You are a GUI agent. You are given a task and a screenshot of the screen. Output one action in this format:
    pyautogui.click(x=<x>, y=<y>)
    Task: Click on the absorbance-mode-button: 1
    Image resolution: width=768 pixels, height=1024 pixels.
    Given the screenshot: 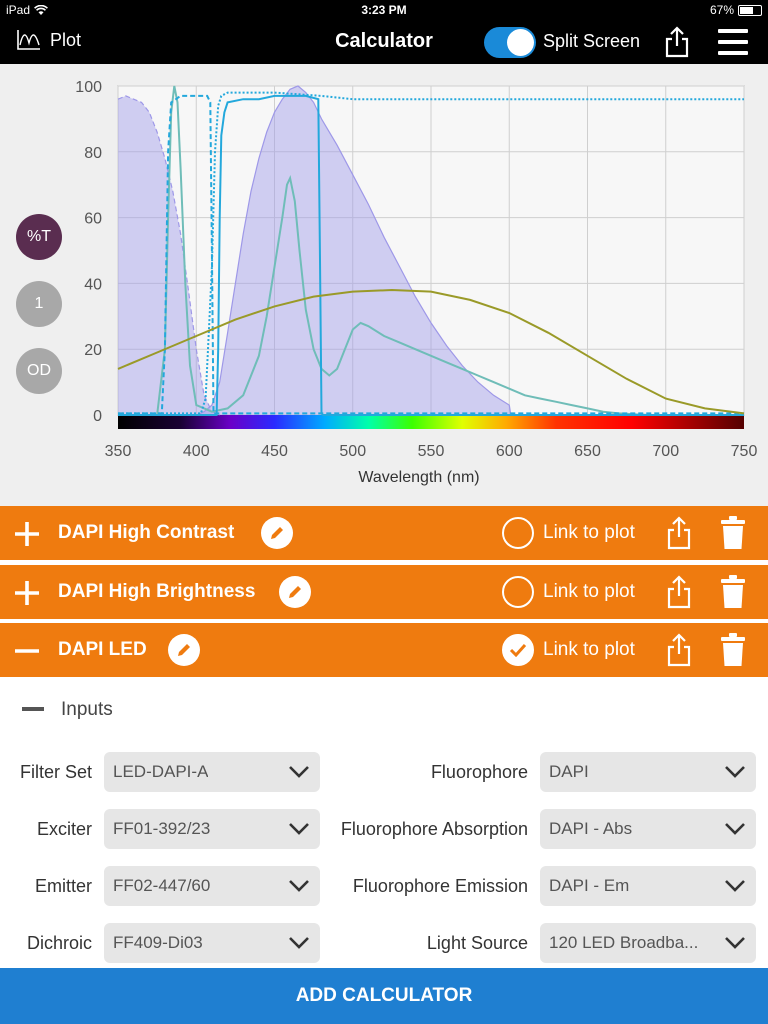 What is the action you would take?
    pyautogui.click(x=39, y=304)
    